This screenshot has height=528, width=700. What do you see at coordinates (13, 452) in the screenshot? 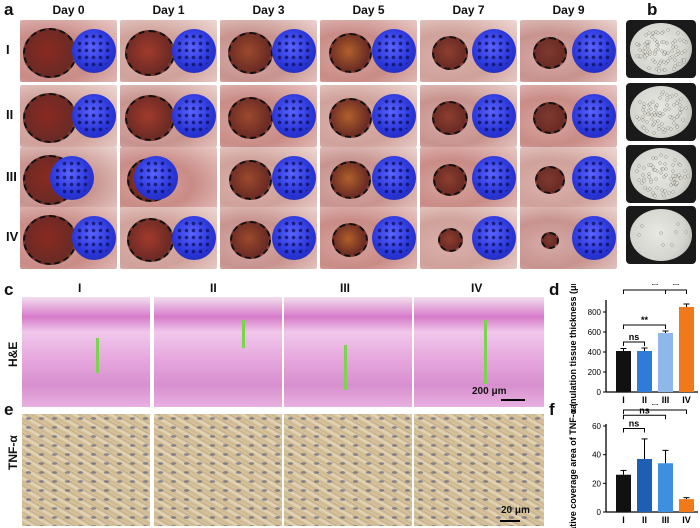
I see `row-label-tnf: TNF-α` at bounding box center [13, 452].